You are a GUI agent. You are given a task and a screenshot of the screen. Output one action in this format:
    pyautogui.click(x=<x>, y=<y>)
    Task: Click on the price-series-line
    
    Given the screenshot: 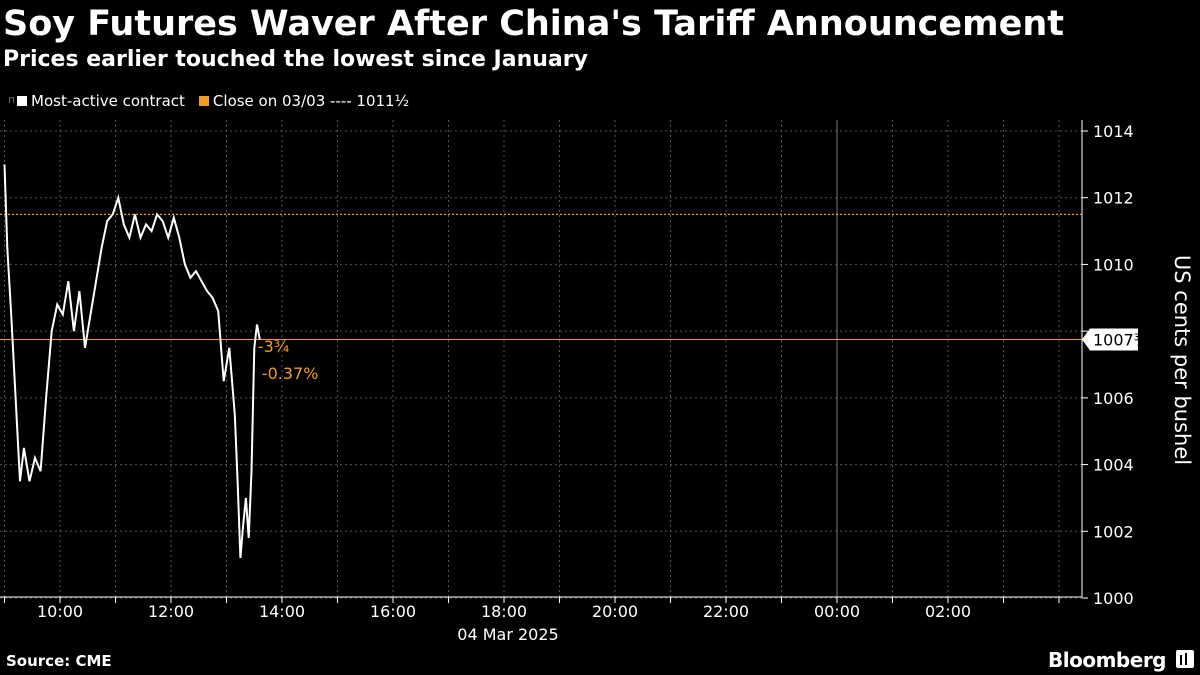 What is the action you would take?
    pyautogui.click(x=132, y=361)
    